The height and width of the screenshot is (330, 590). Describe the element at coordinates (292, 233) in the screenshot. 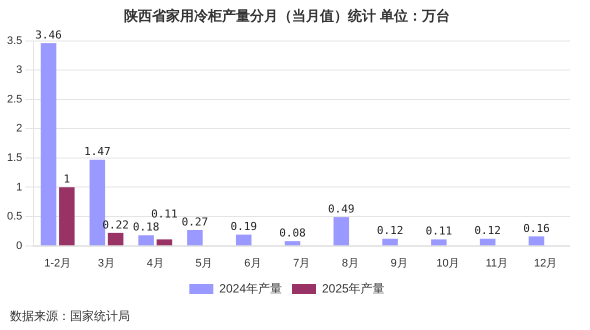

I see `data-label: 0.08` at that location.